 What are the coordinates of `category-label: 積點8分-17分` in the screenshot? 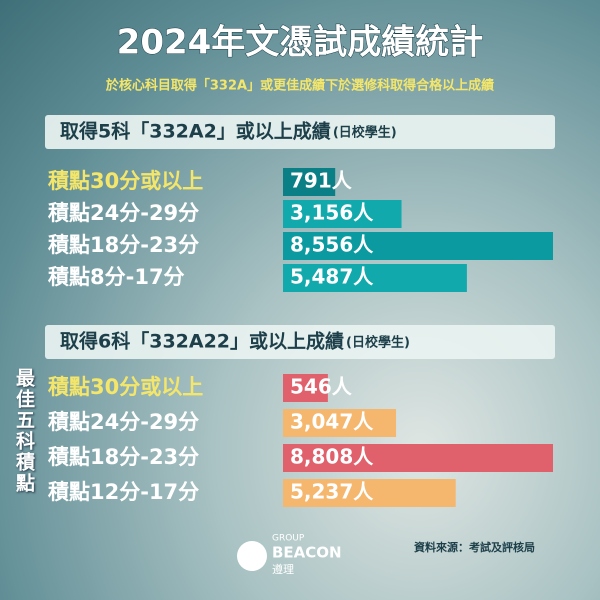 It's located at (116, 277).